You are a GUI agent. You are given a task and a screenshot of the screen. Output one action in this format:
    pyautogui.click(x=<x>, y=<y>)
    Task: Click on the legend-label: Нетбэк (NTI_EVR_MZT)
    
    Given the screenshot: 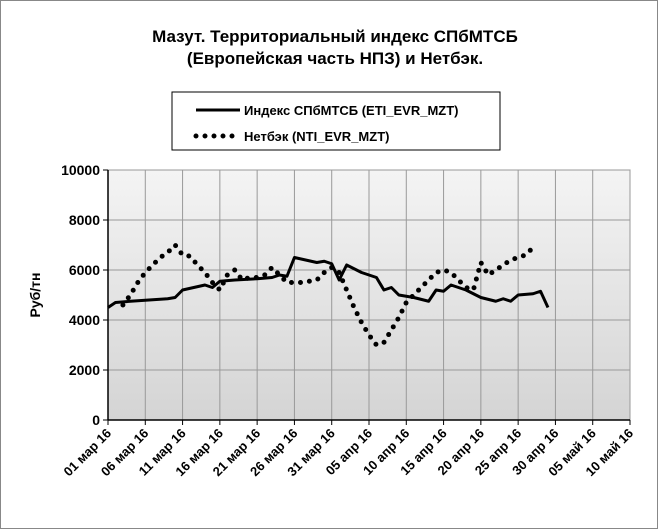 What is the action you would take?
    pyautogui.click(x=316, y=136)
    